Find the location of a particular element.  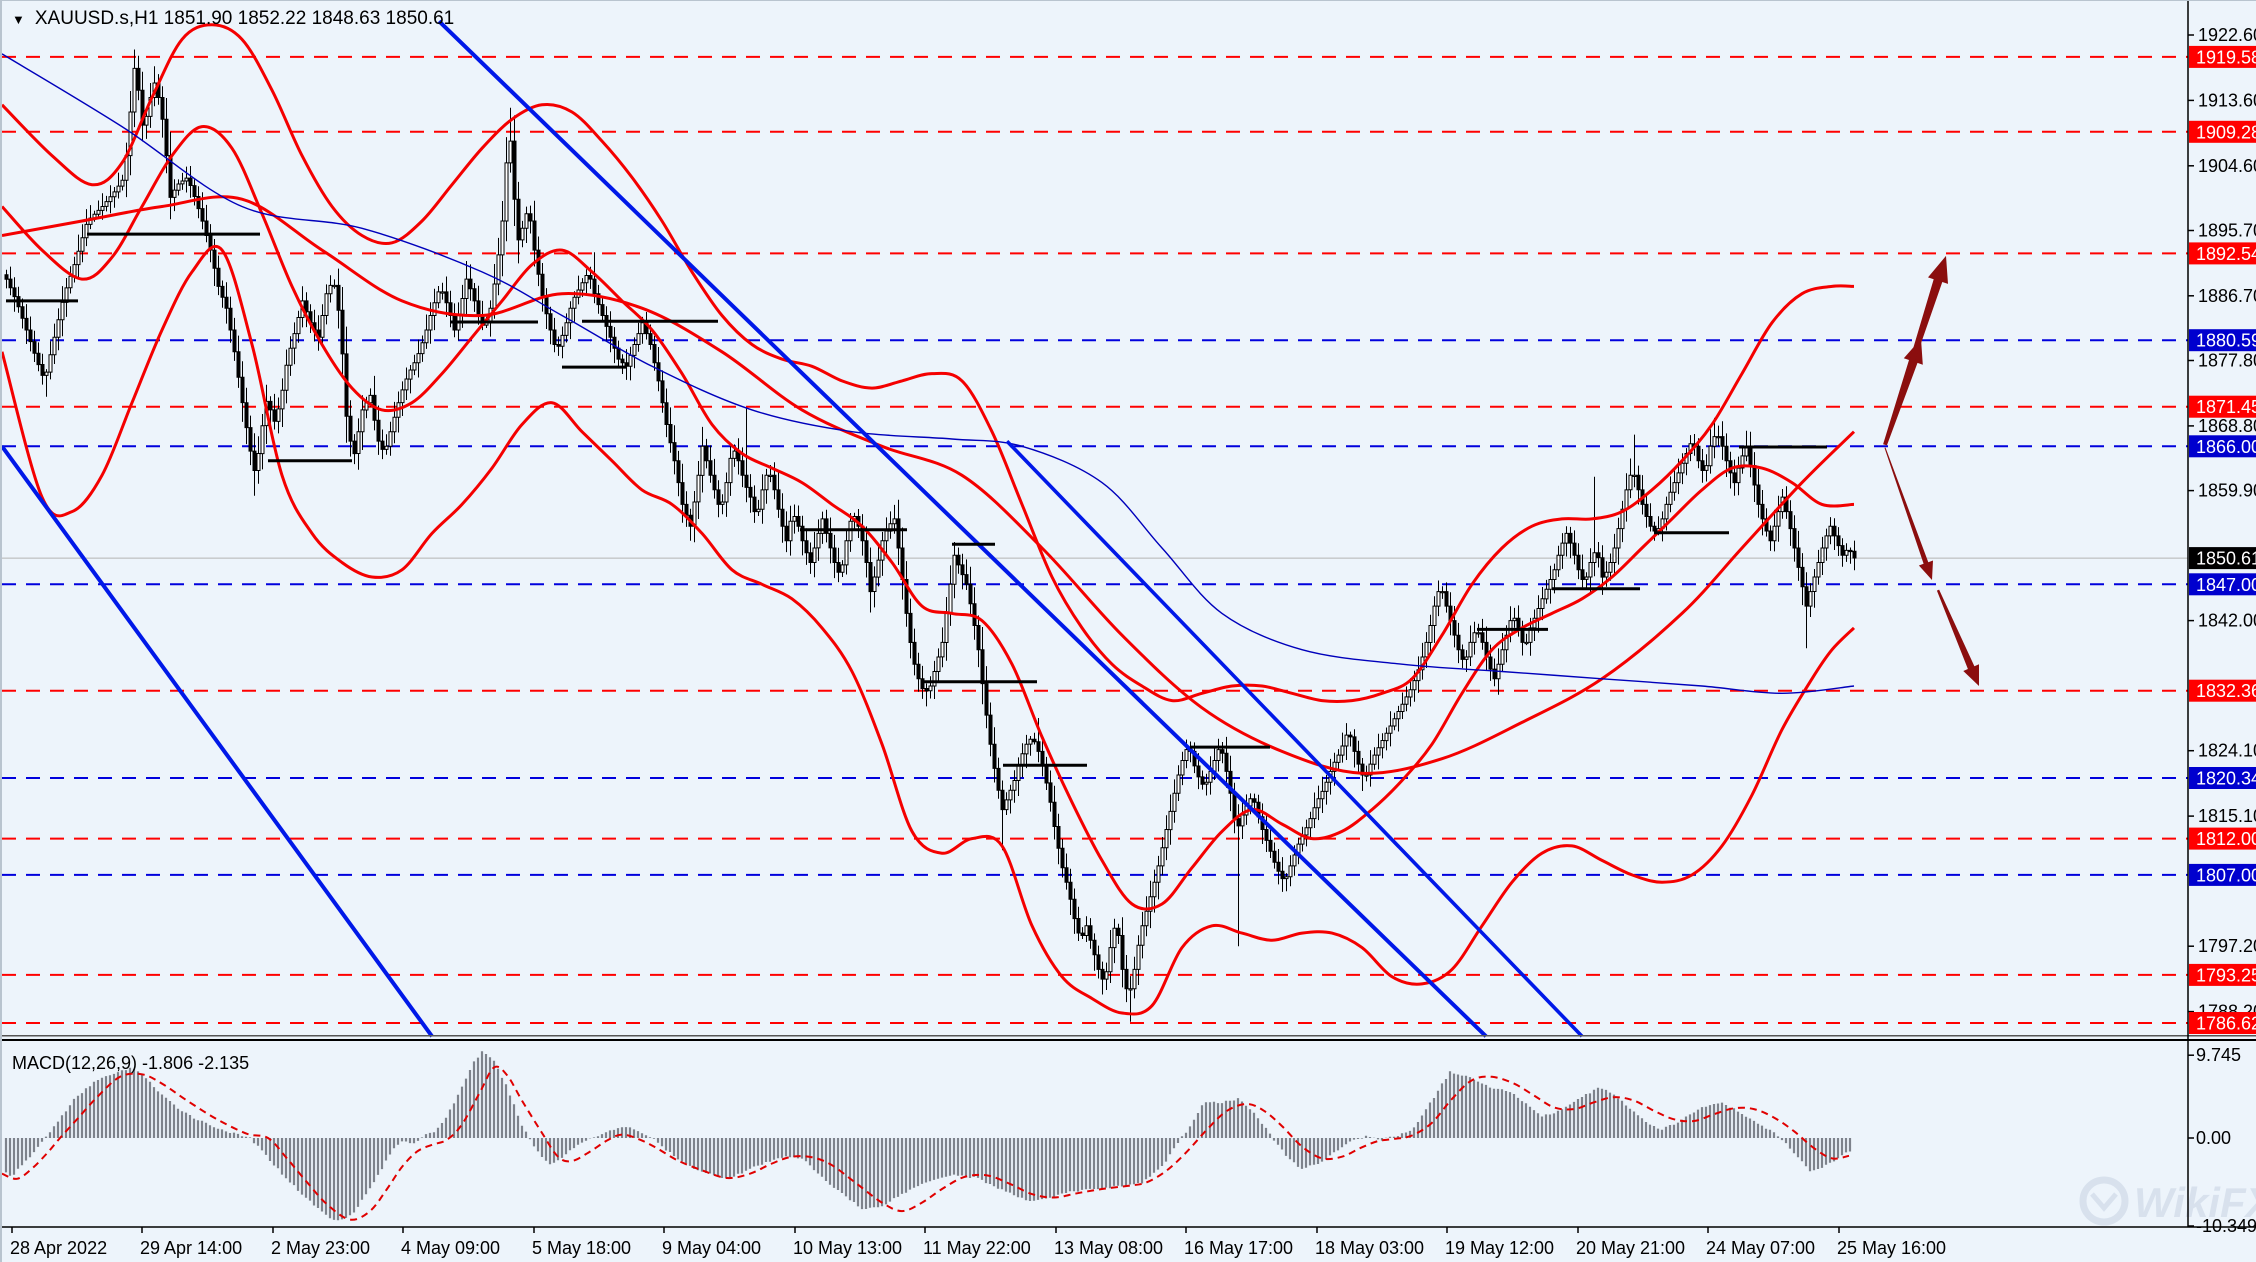

time-tick-label: 28 Apr 2022 is located at coordinates (58, 1248).